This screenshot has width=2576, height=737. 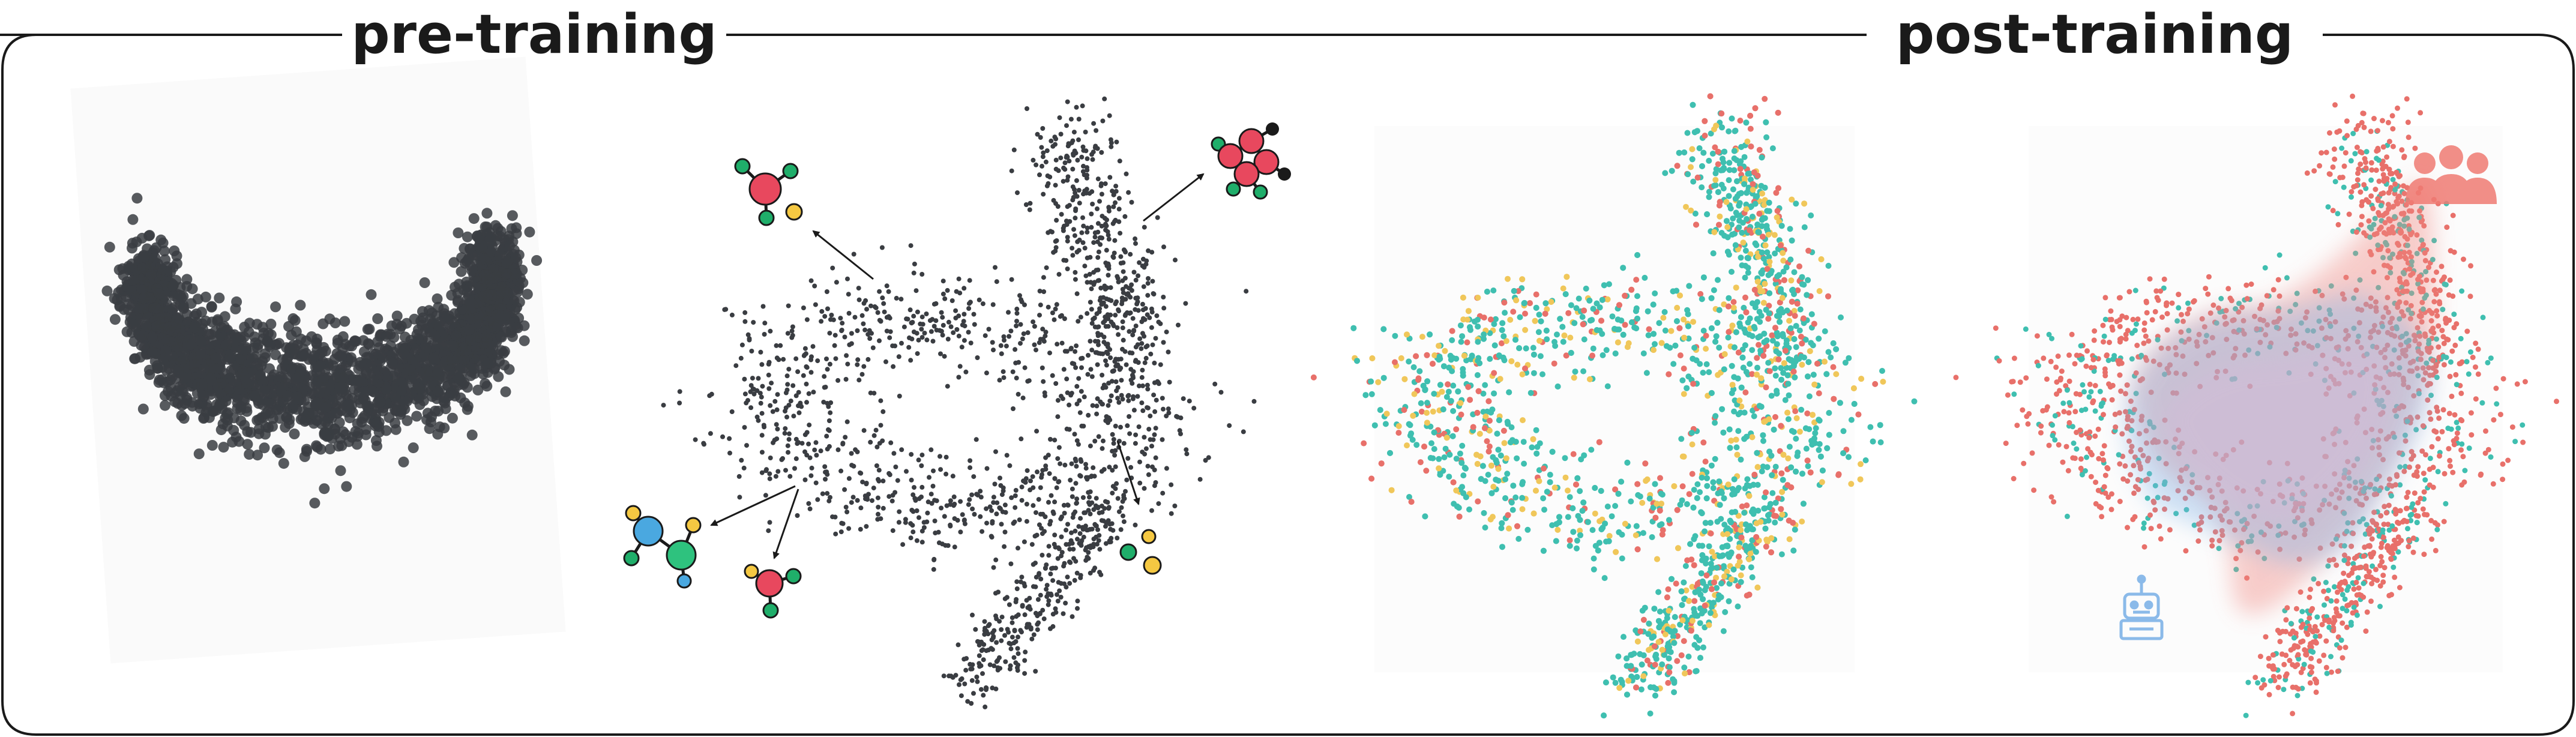 What do you see at coordinates (1174, 198) in the screenshot?
I see `arrow-to-molecule-top-right` at bounding box center [1174, 198].